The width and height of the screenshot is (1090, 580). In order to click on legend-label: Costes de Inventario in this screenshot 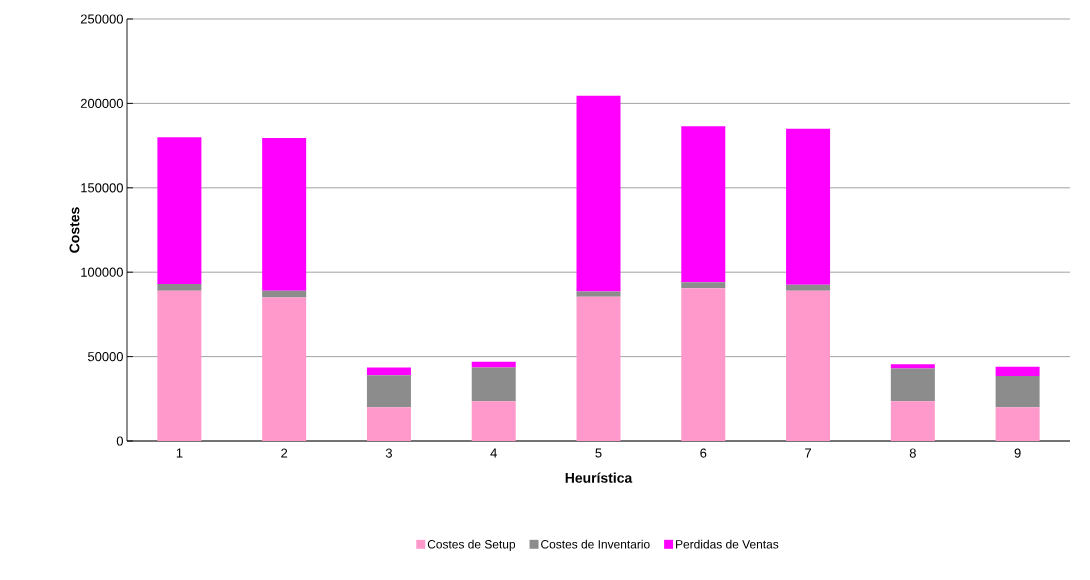, I will do `click(595, 544)`.